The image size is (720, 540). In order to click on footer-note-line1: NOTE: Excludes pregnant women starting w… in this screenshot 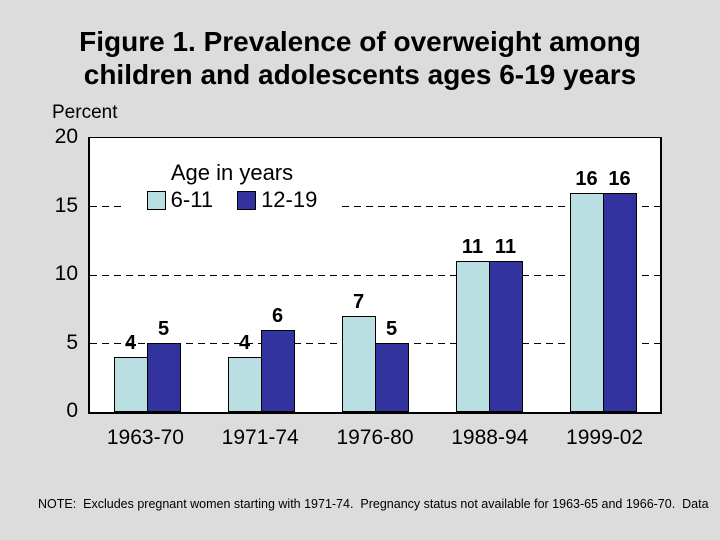, I will do `click(373, 504)`.